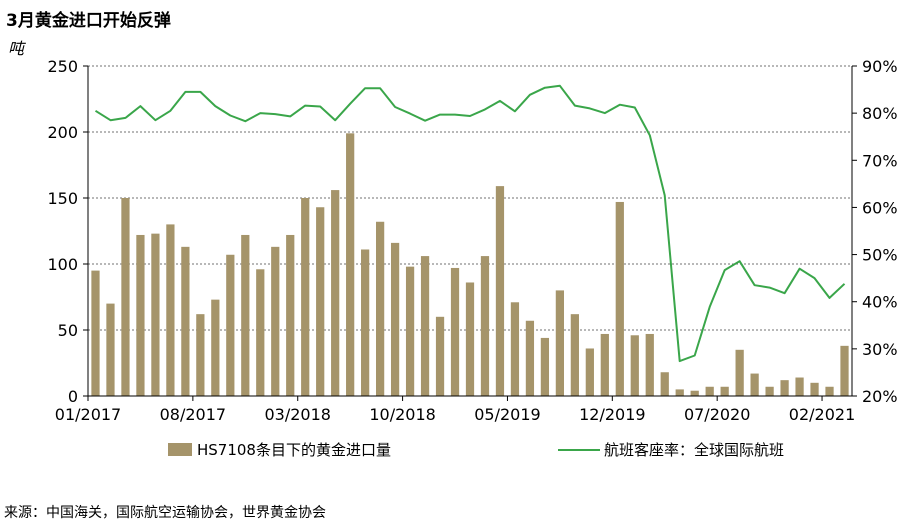  What do you see at coordinates (17, 48) in the screenshot?
I see `left-axis-unit-label: 吨` at bounding box center [17, 48].